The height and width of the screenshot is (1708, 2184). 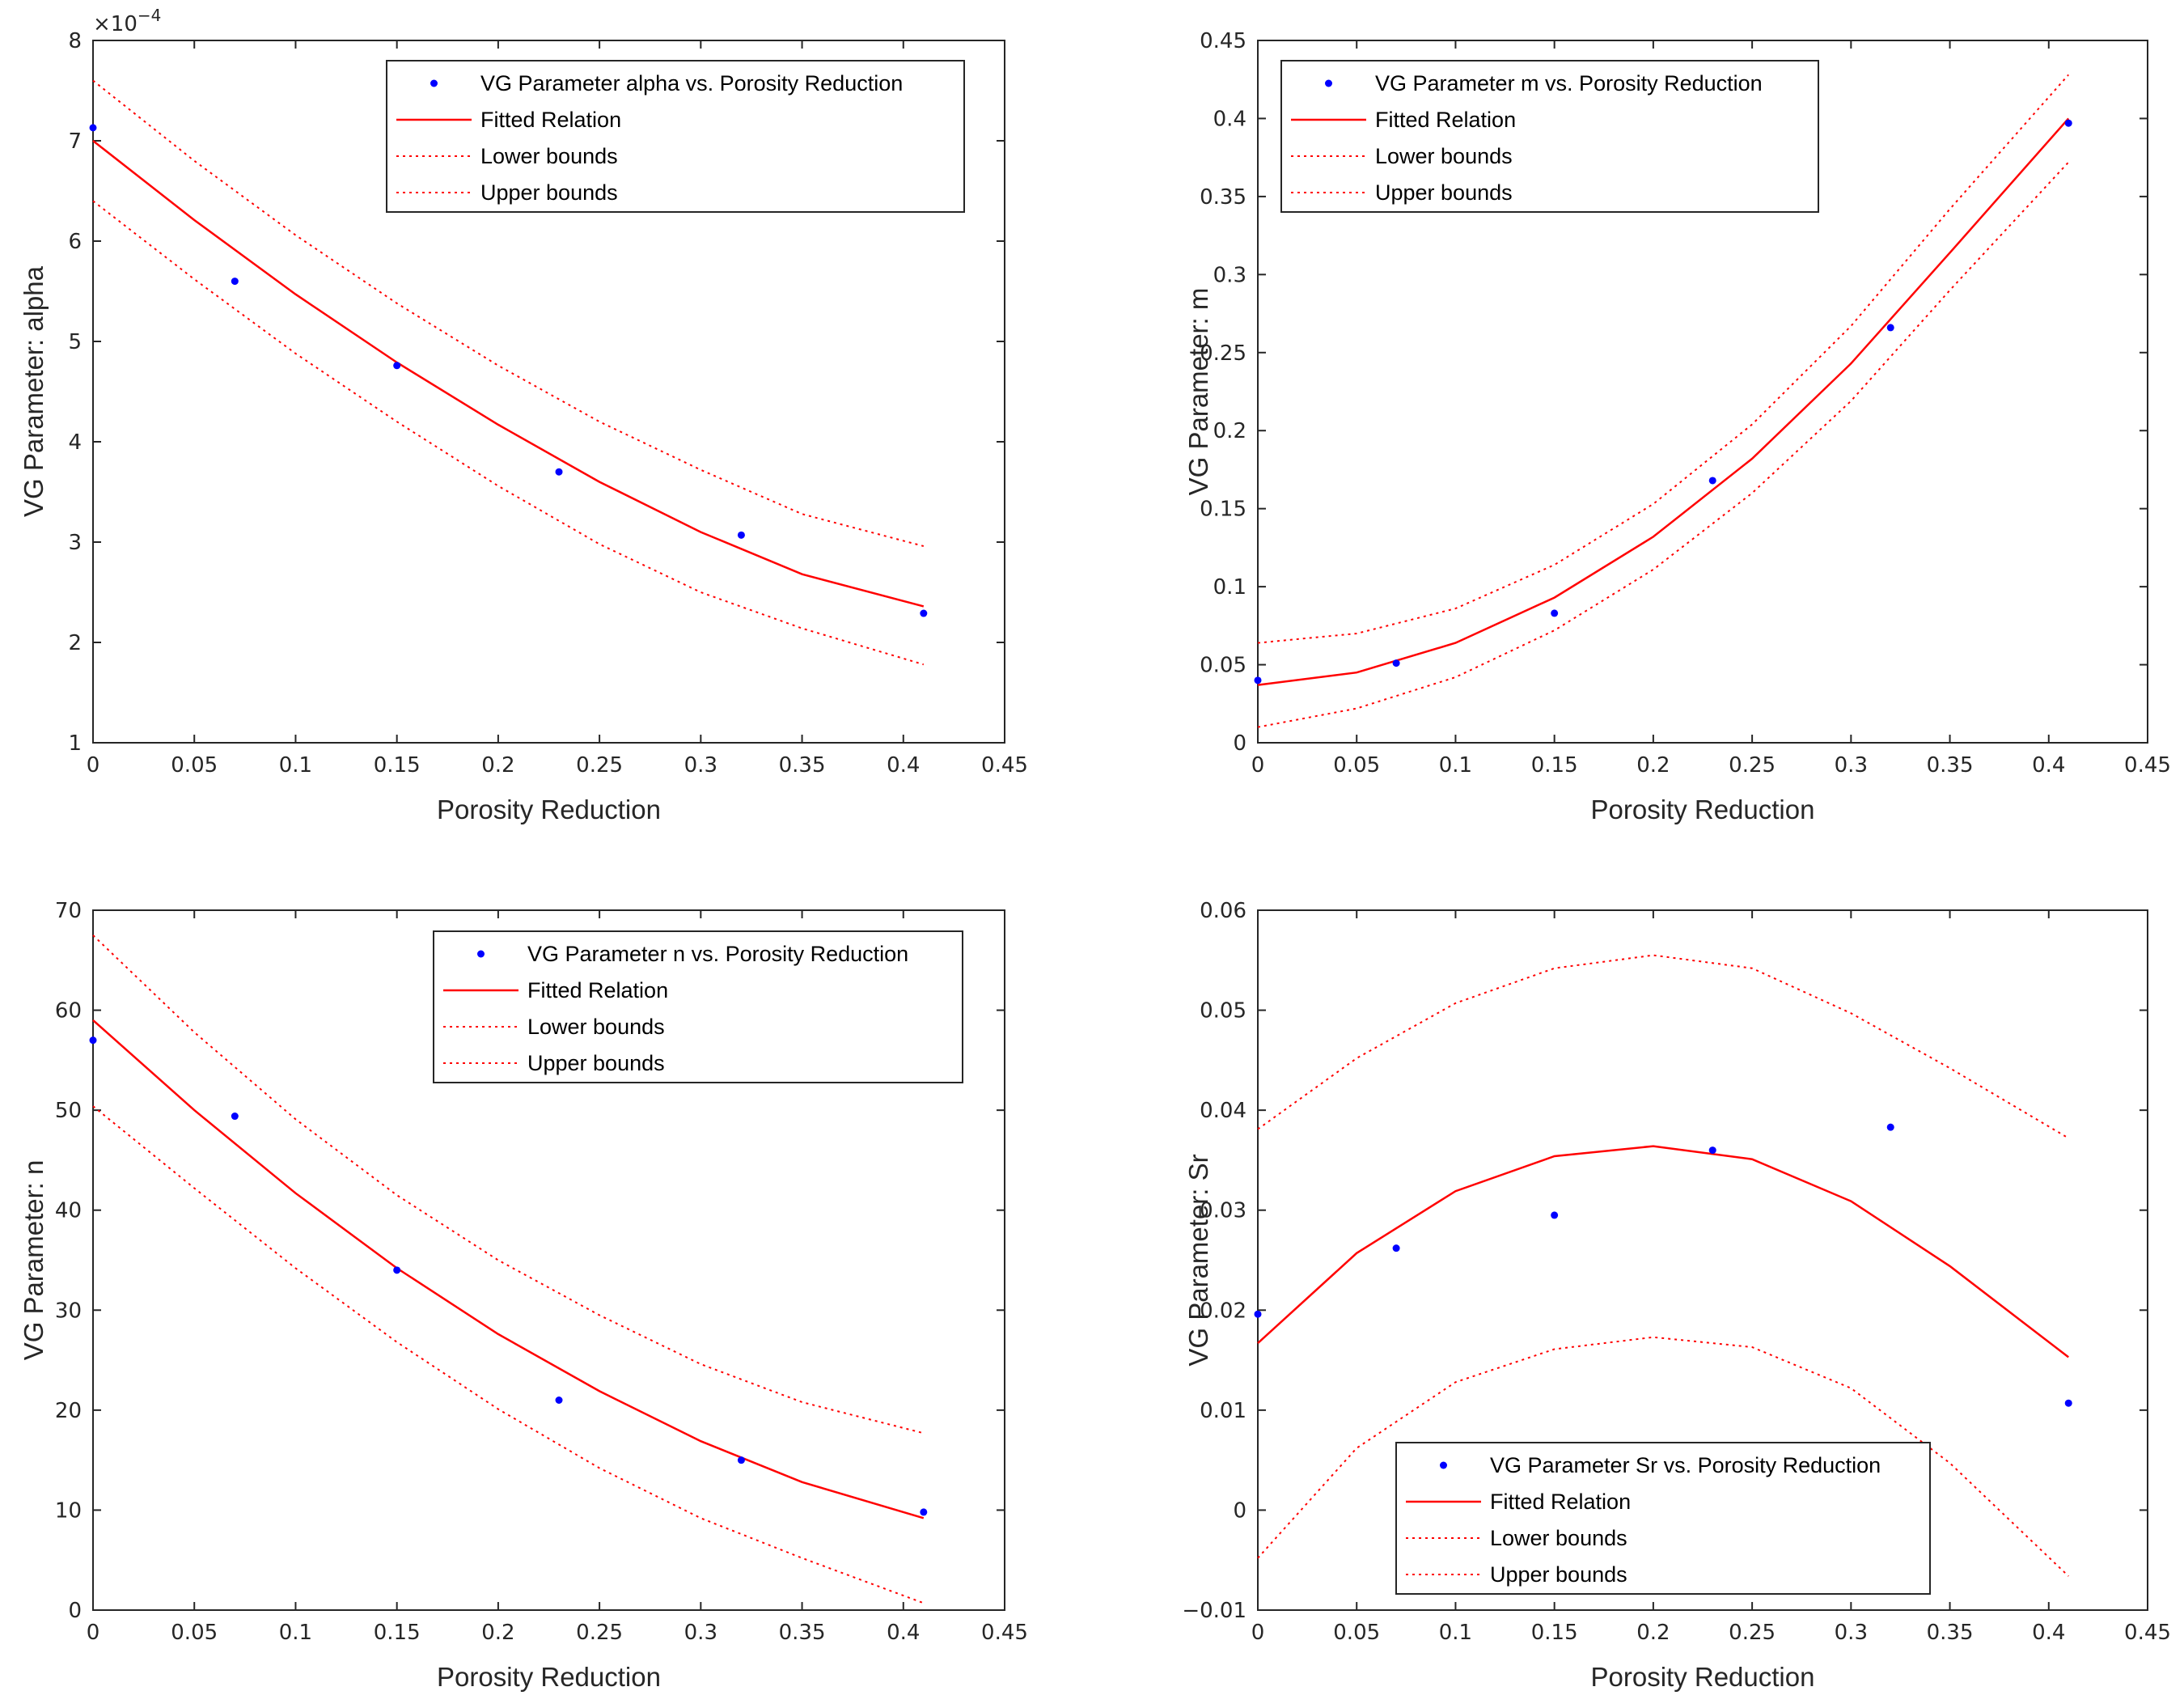 What do you see at coordinates (68, 1211) in the screenshot?
I see `y-tick-label: 40` at bounding box center [68, 1211].